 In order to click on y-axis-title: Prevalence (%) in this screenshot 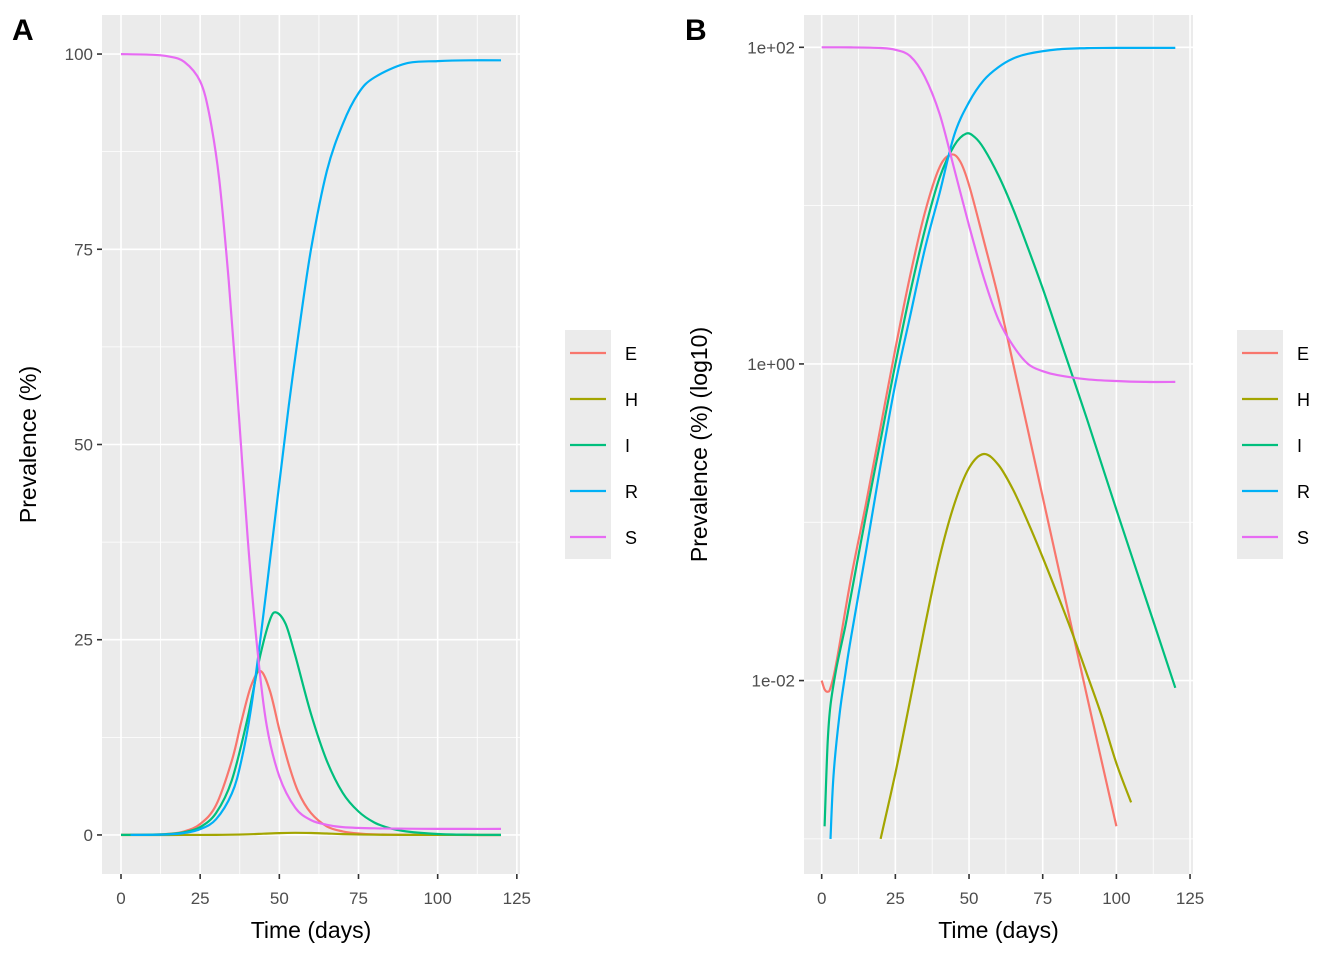, I will do `click(28, 444)`.